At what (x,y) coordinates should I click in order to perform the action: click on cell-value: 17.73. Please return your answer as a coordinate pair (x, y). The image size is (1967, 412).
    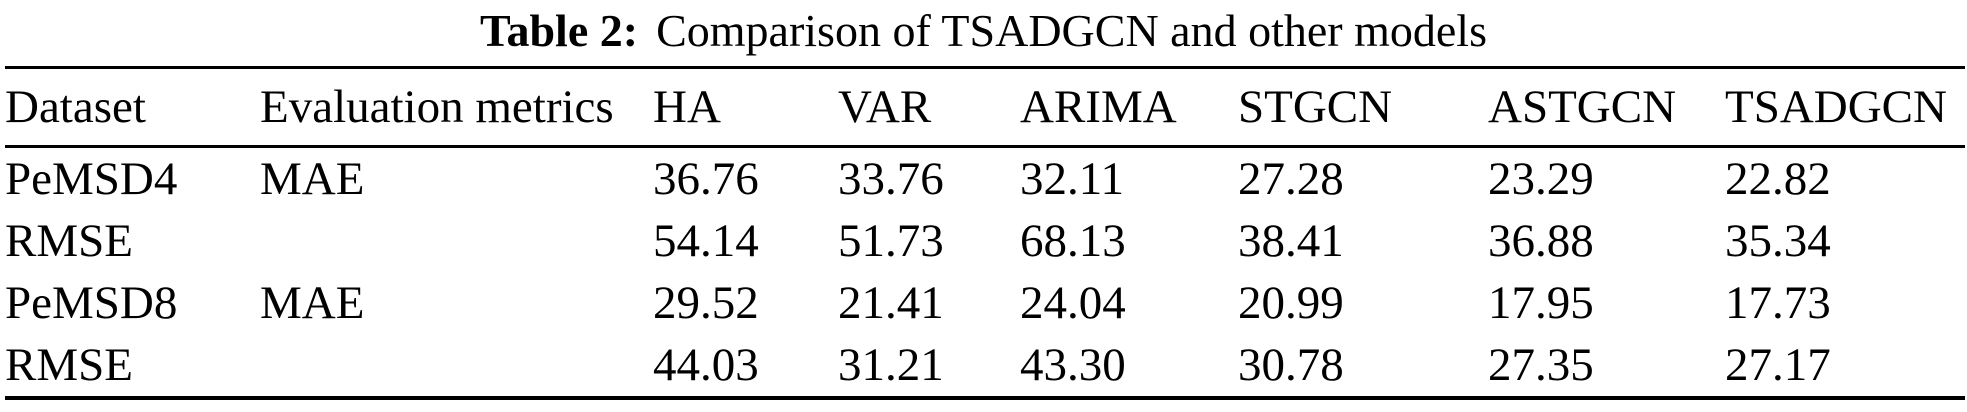
    Looking at the image, I should click on (1778, 303).